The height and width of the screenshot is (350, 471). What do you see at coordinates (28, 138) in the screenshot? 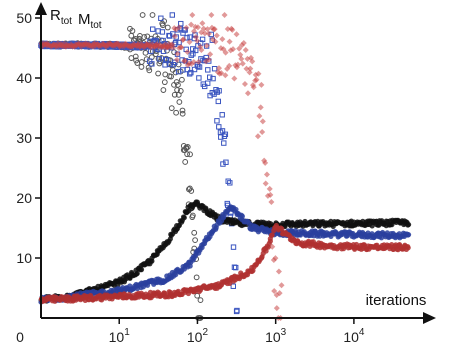
I see `y-ticks: 10 20 30 40 50` at bounding box center [28, 138].